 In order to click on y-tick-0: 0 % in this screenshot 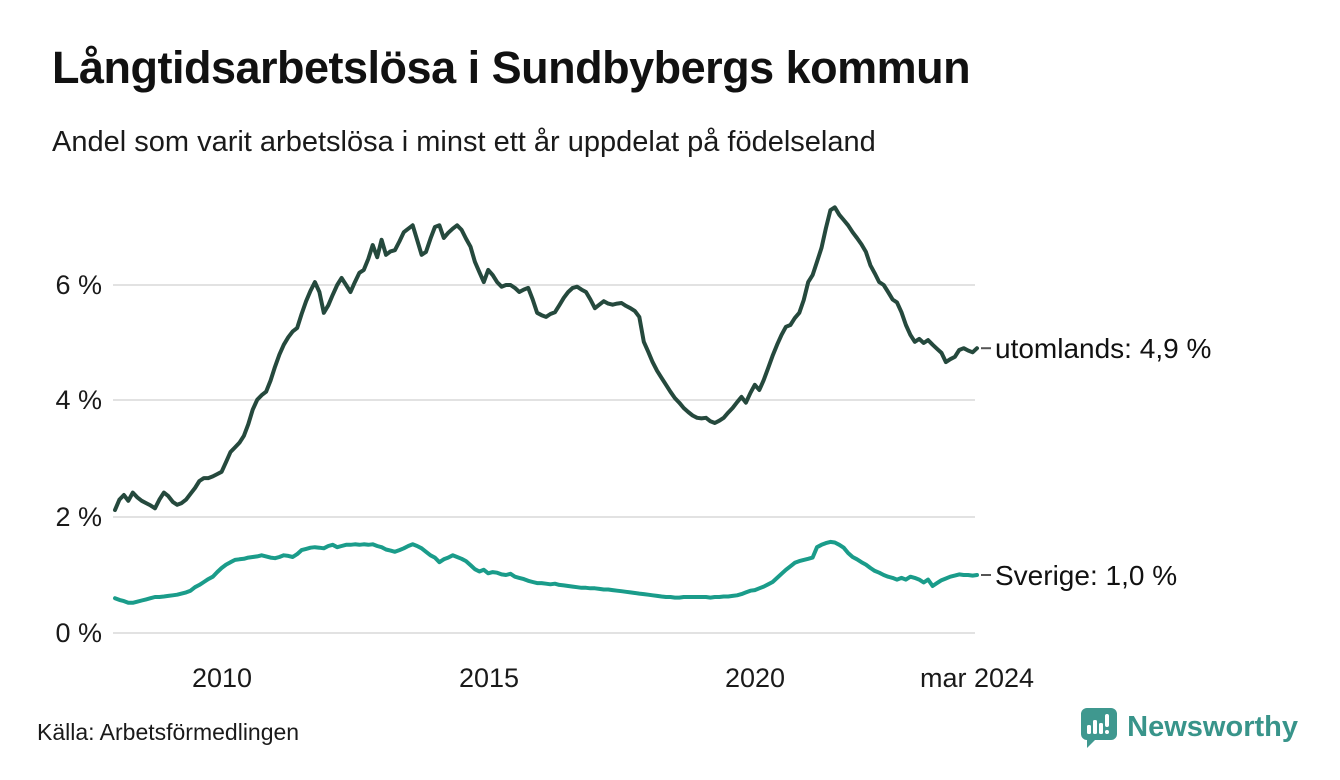, I will do `click(78, 633)`.